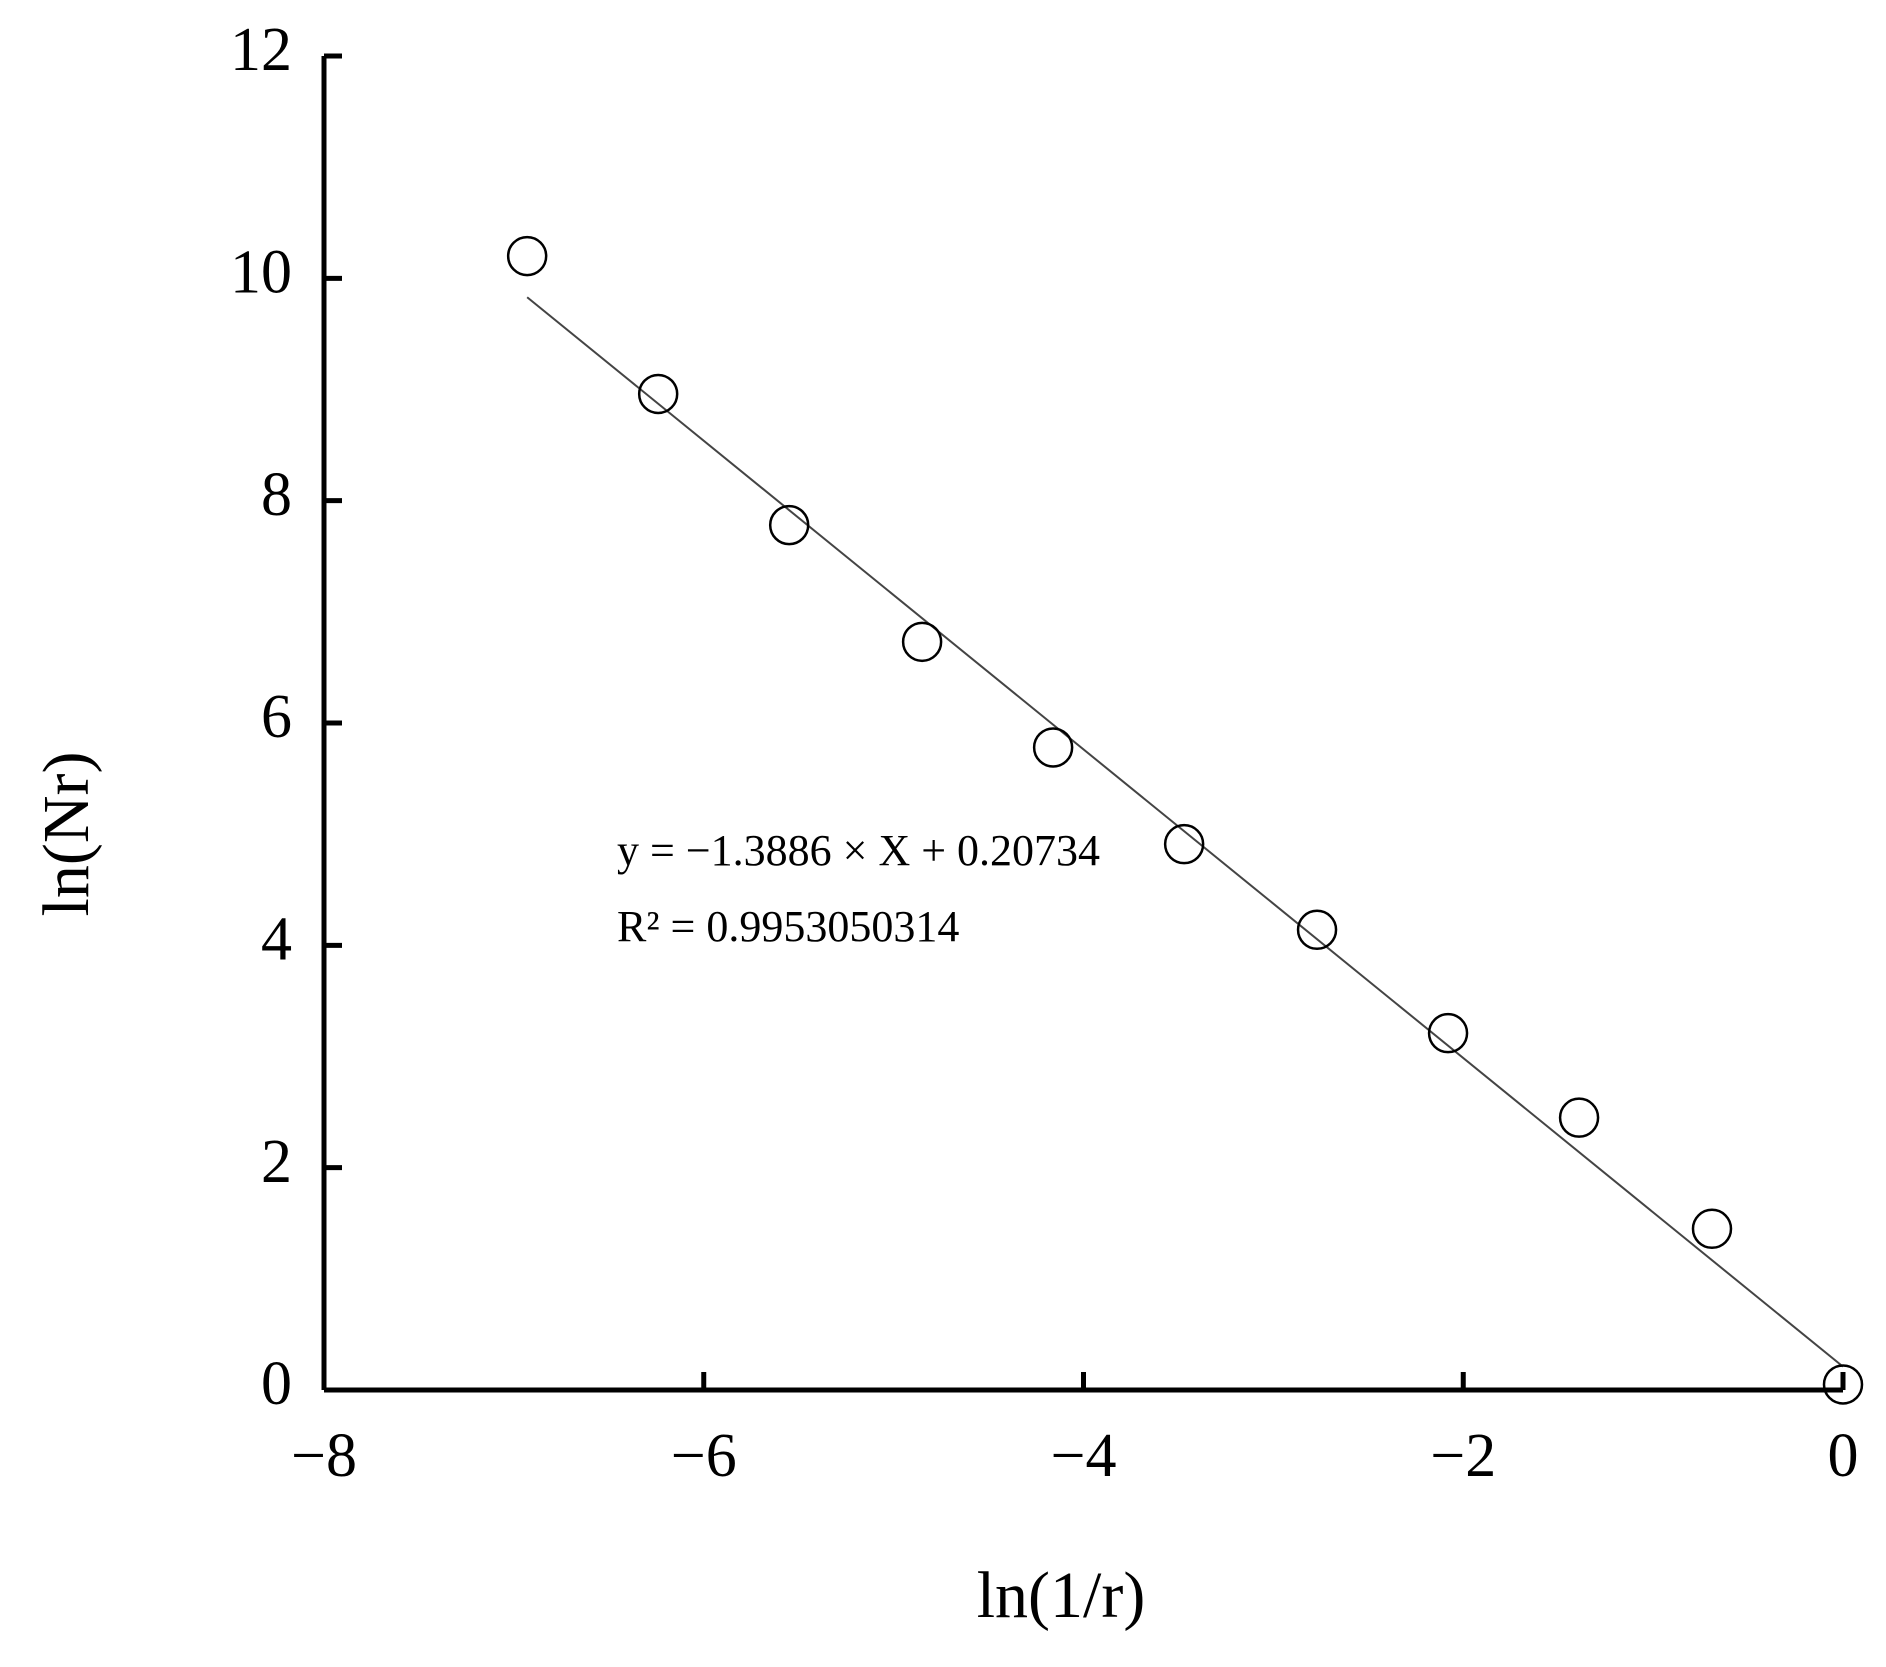 Image resolution: width=1886 pixels, height=1667 pixels. What do you see at coordinates (1843, 1456) in the screenshot?
I see `x-tick-label: 0` at bounding box center [1843, 1456].